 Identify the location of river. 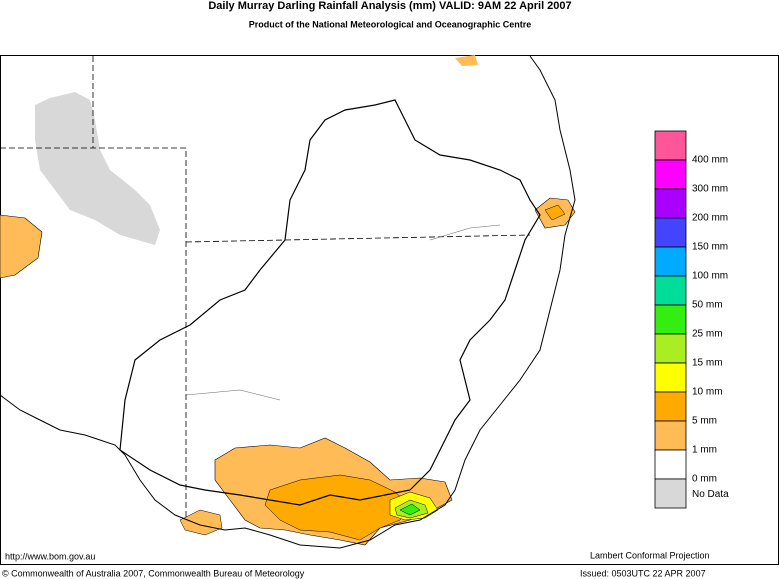
(343, 312).